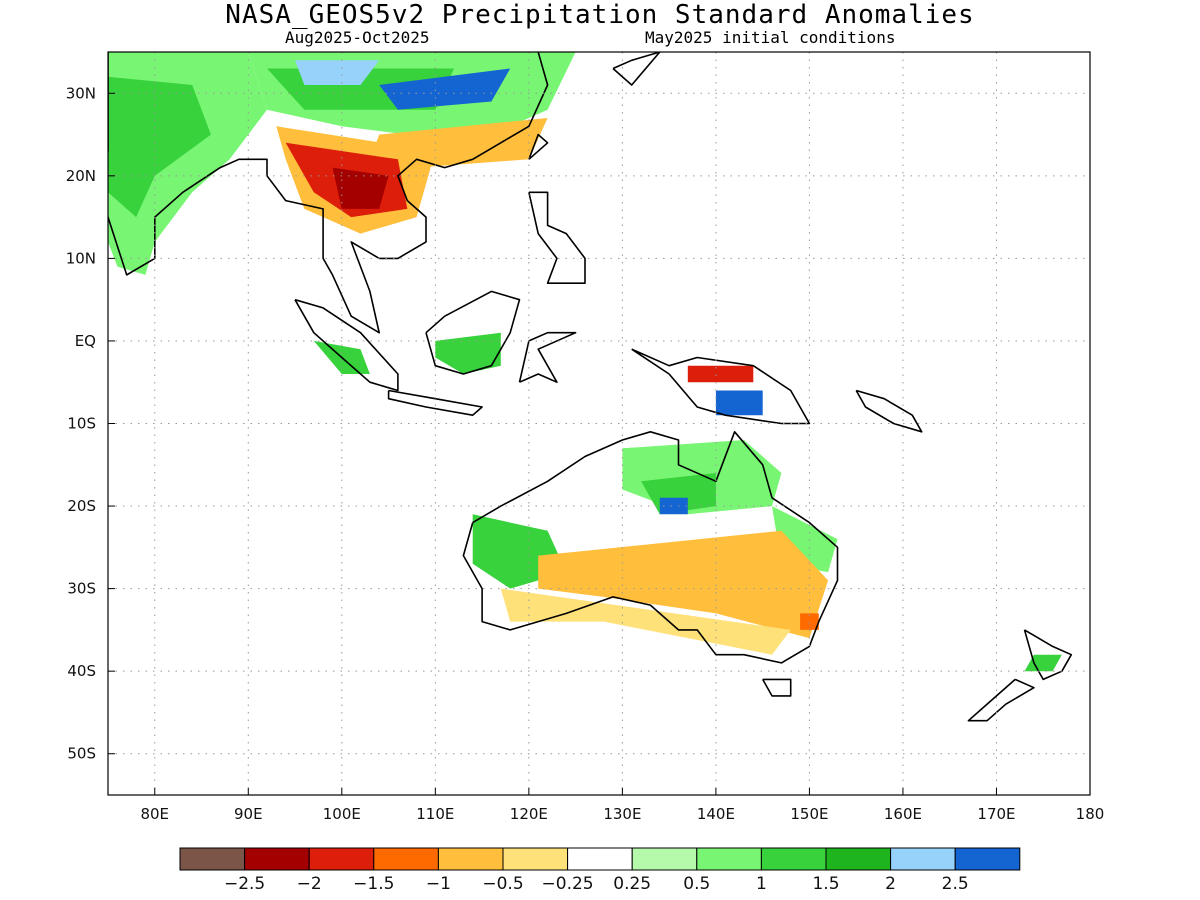 The image size is (1200, 900). Describe the element at coordinates (468, 353) in the screenshot. I see `anomaly-region-borneo-wet` at that location.